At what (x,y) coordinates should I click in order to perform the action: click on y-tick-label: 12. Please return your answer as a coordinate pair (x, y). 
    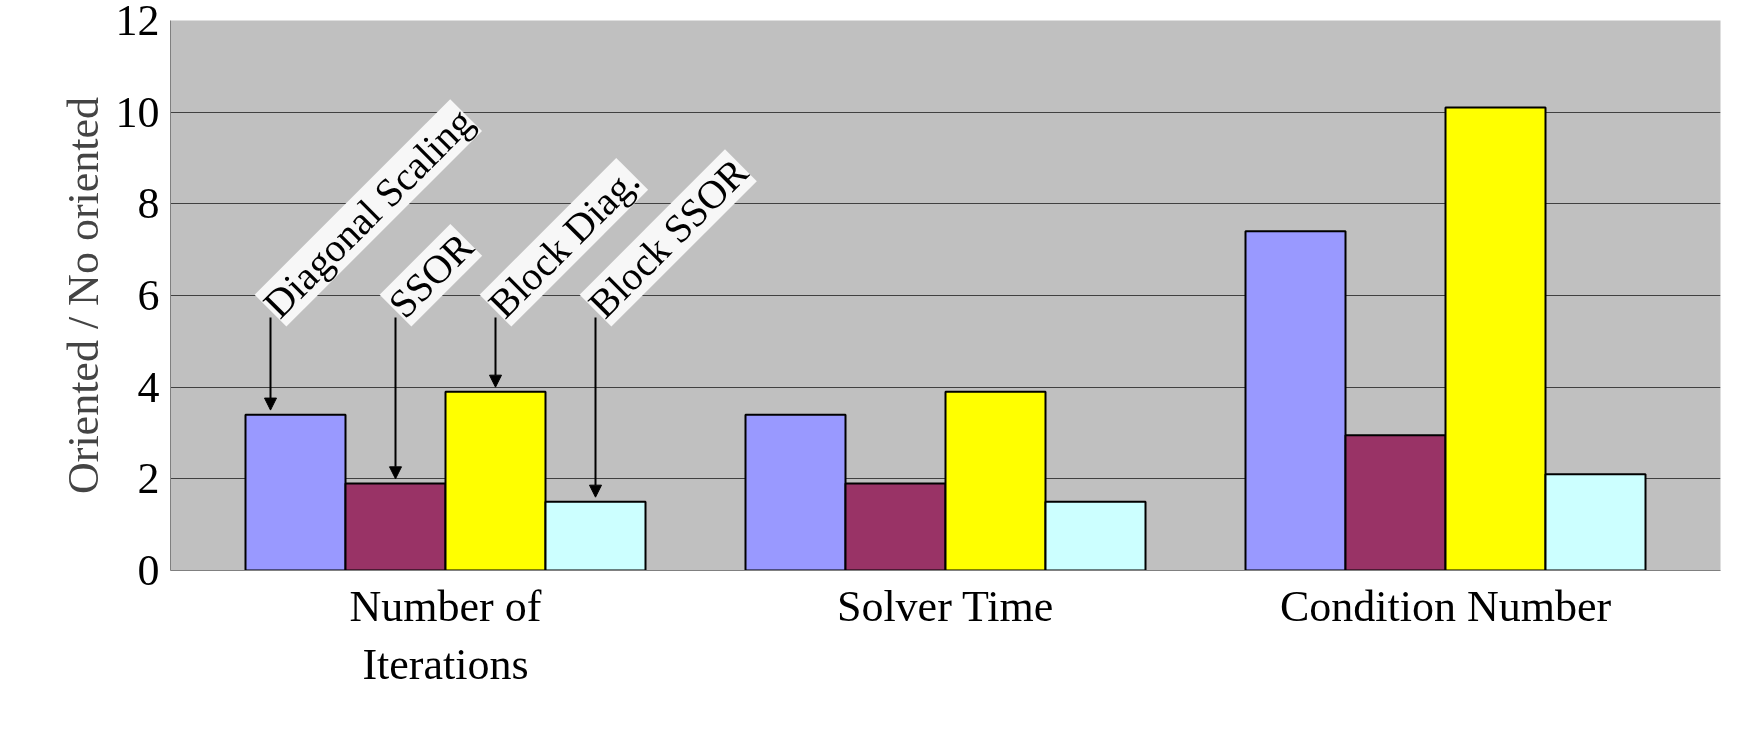
    Looking at the image, I should click on (137, 22).